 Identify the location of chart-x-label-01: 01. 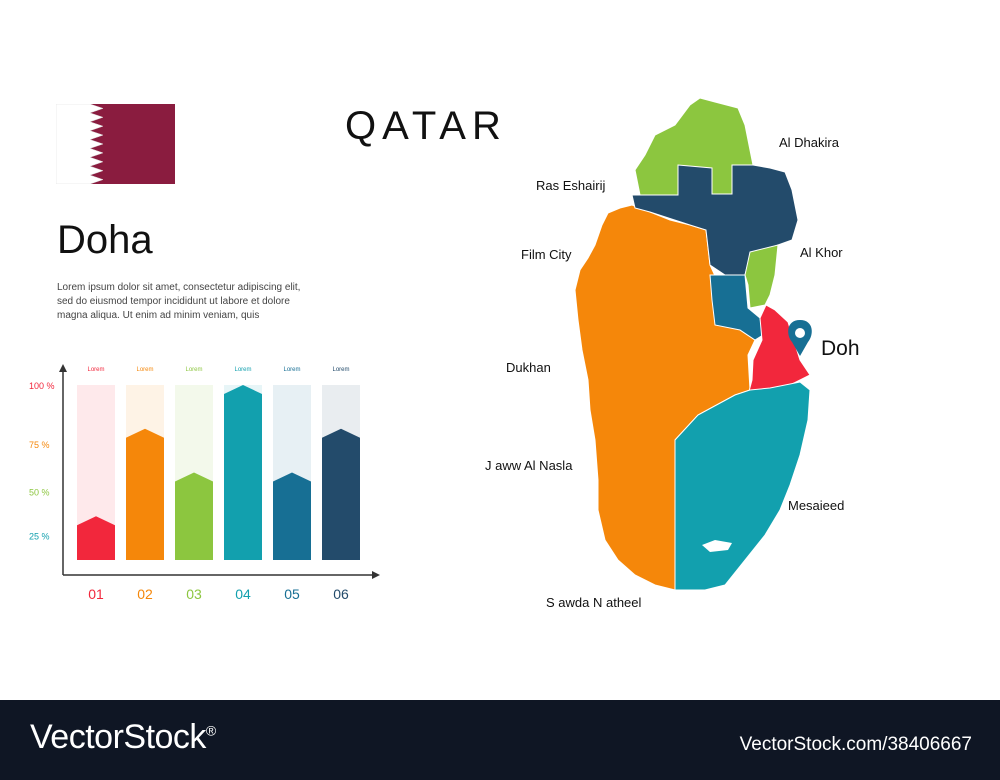
(96, 594).